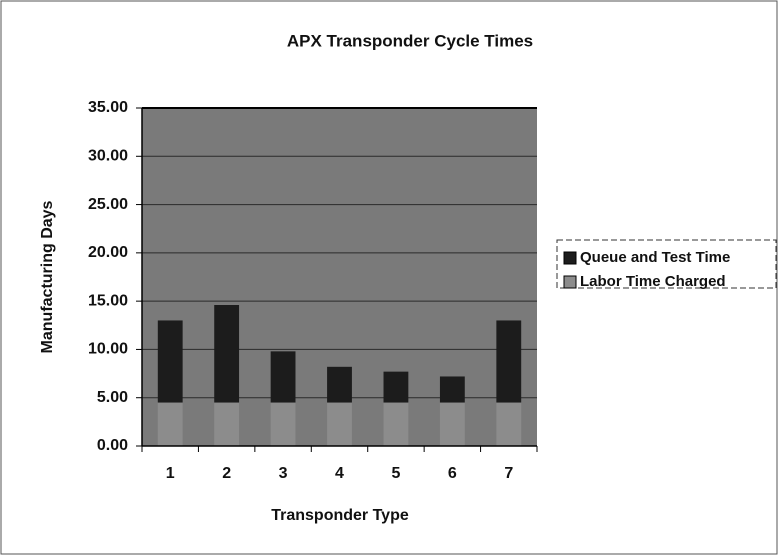 This screenshot has height=556, width=779. I want to click on y-tick-label: 20.00, so click(108, 252).